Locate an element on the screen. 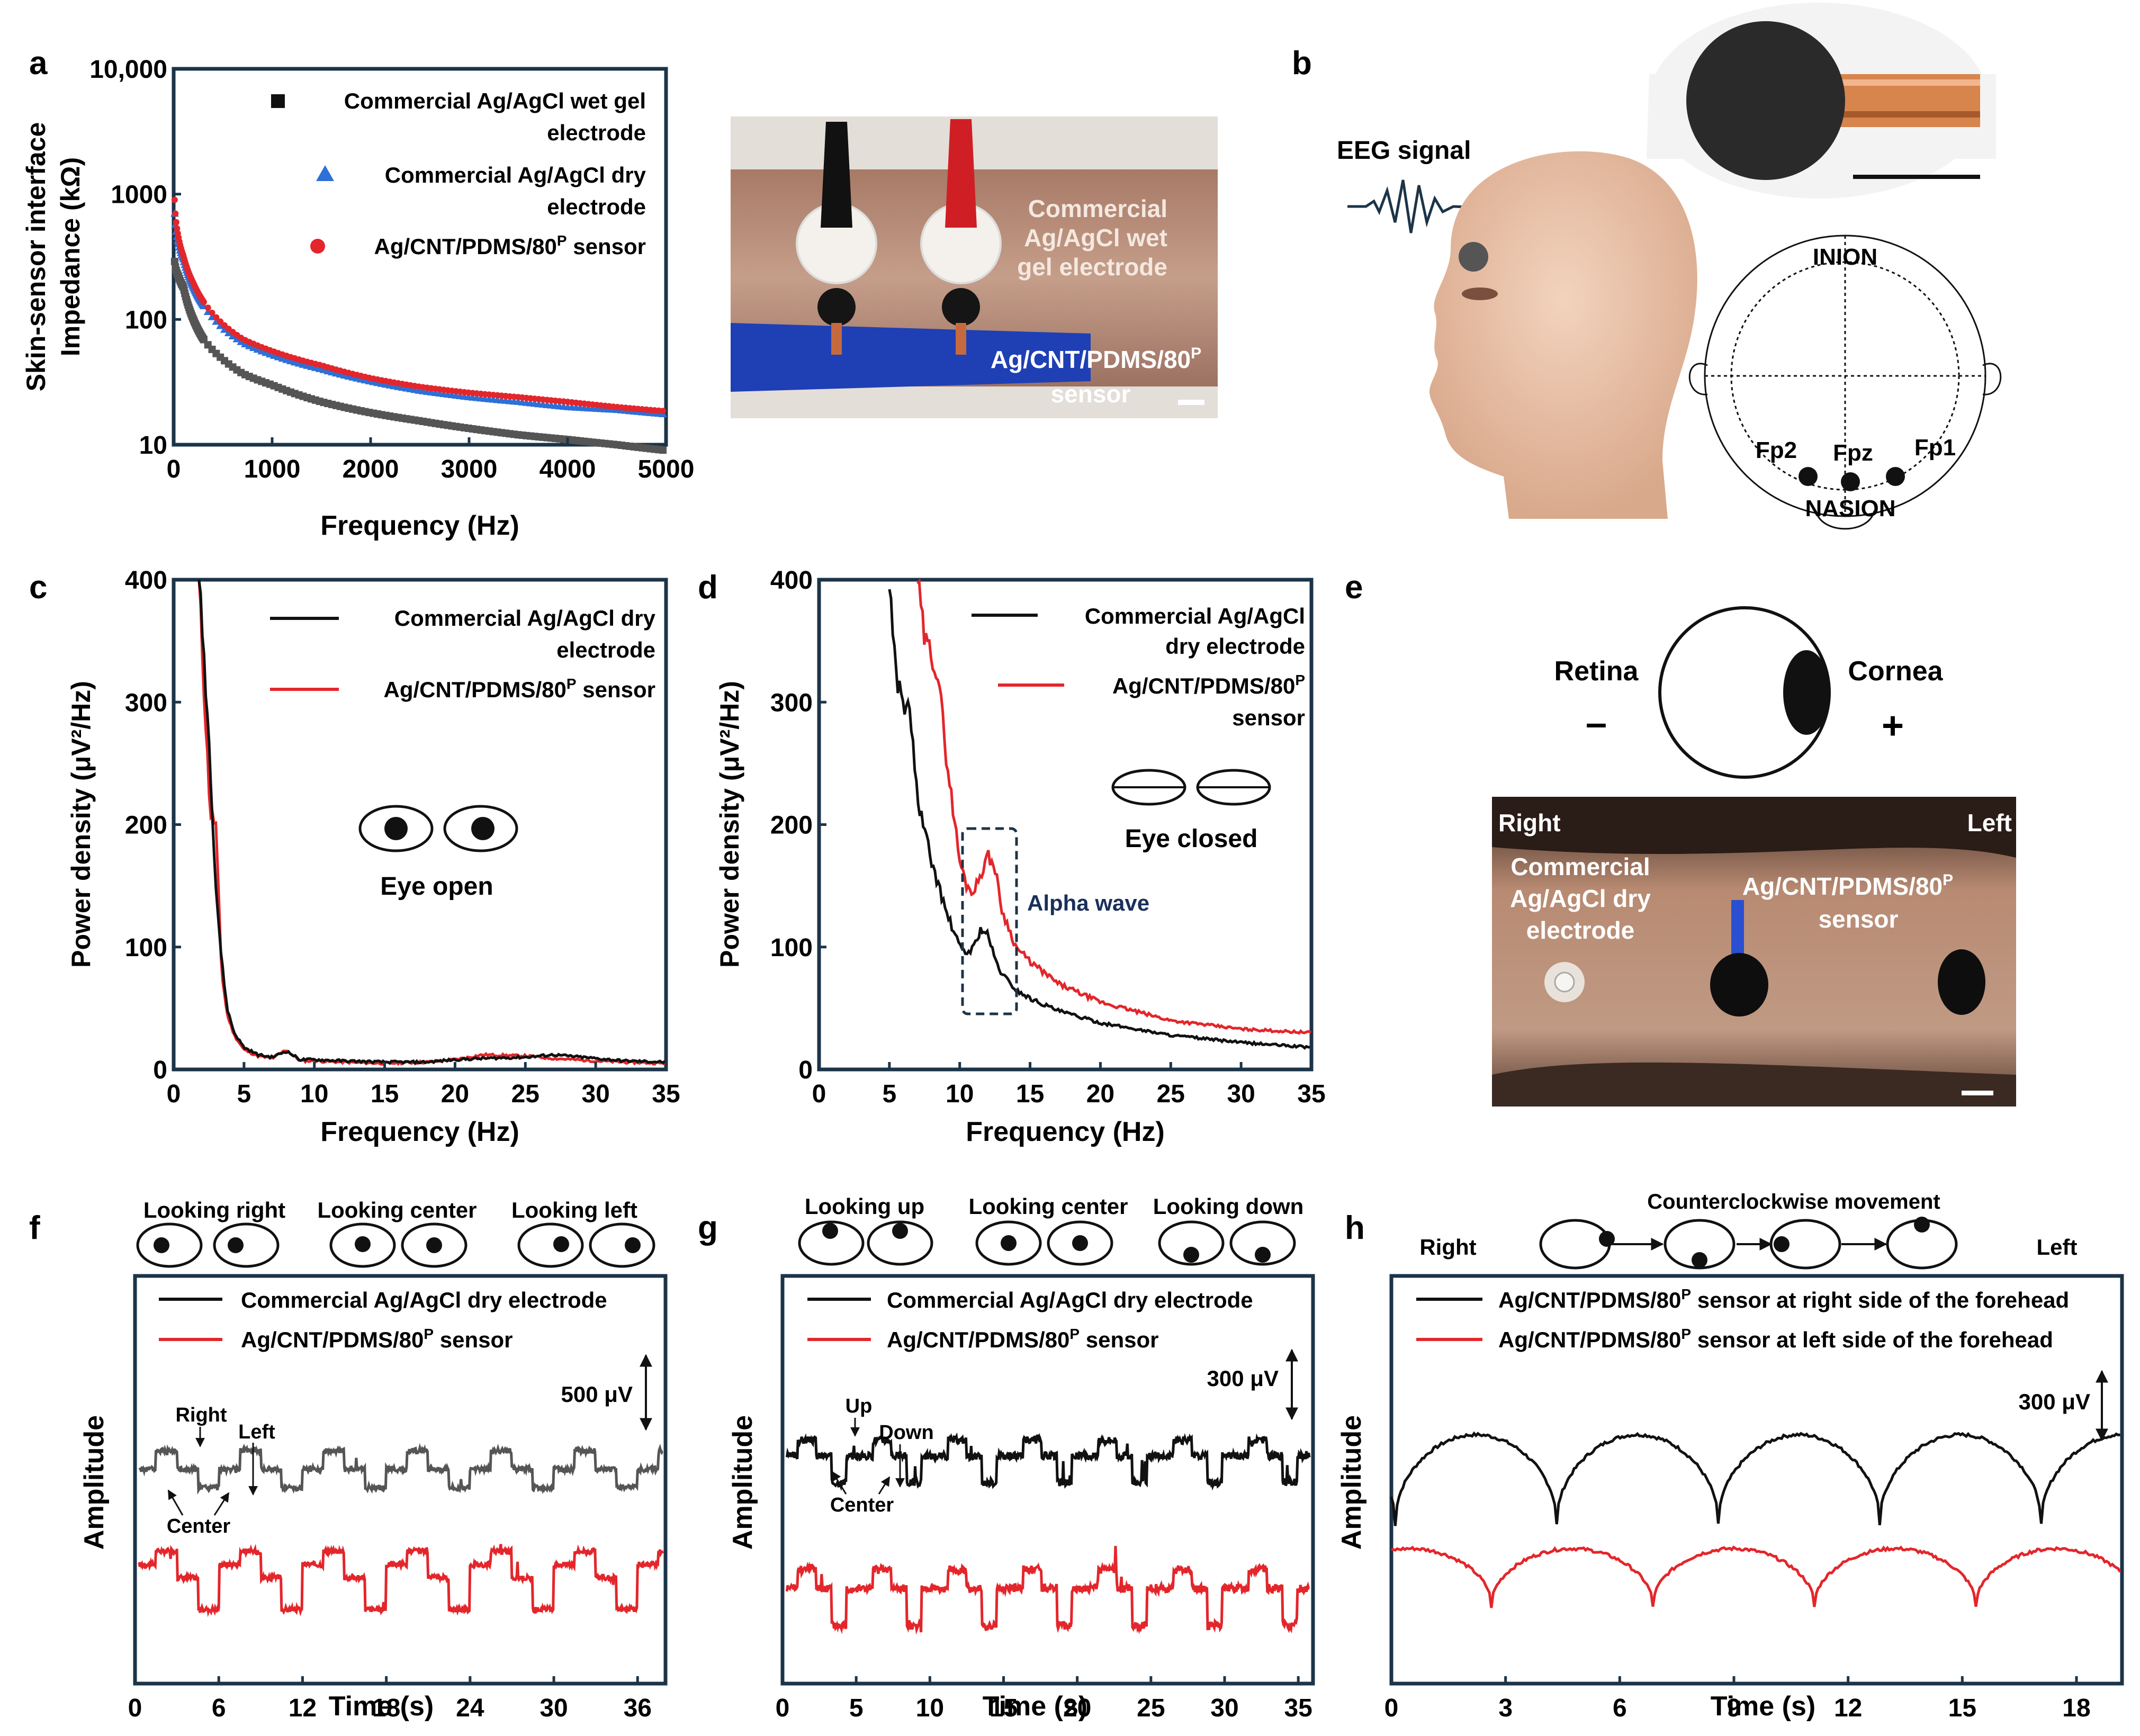 Image resolution: width=2140 pixels, height=1736 pixels. alpha-box is located at coordinates (989, 921).